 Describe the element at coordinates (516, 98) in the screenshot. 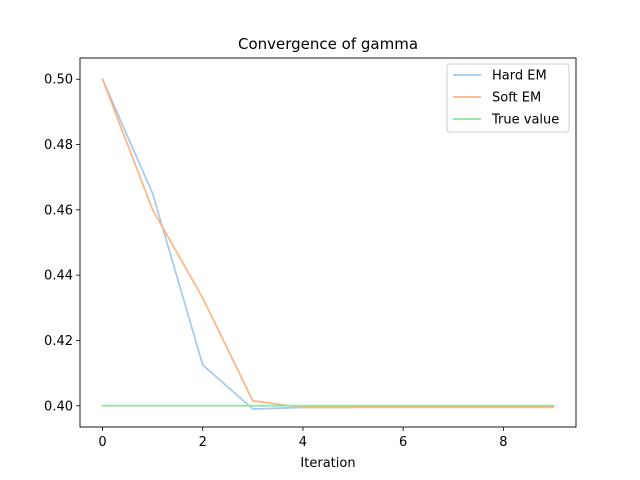

I see `legend-label-soft-em: Soft EM` at that location.